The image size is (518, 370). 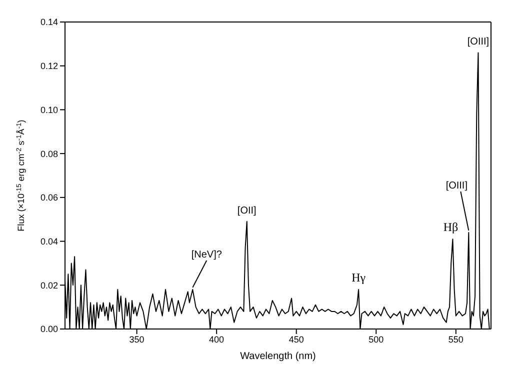 What do you see at coordinates (49, 66) in the screenshot?
I see `y-tick-label: 0.12` at bounding box center [49, 66].